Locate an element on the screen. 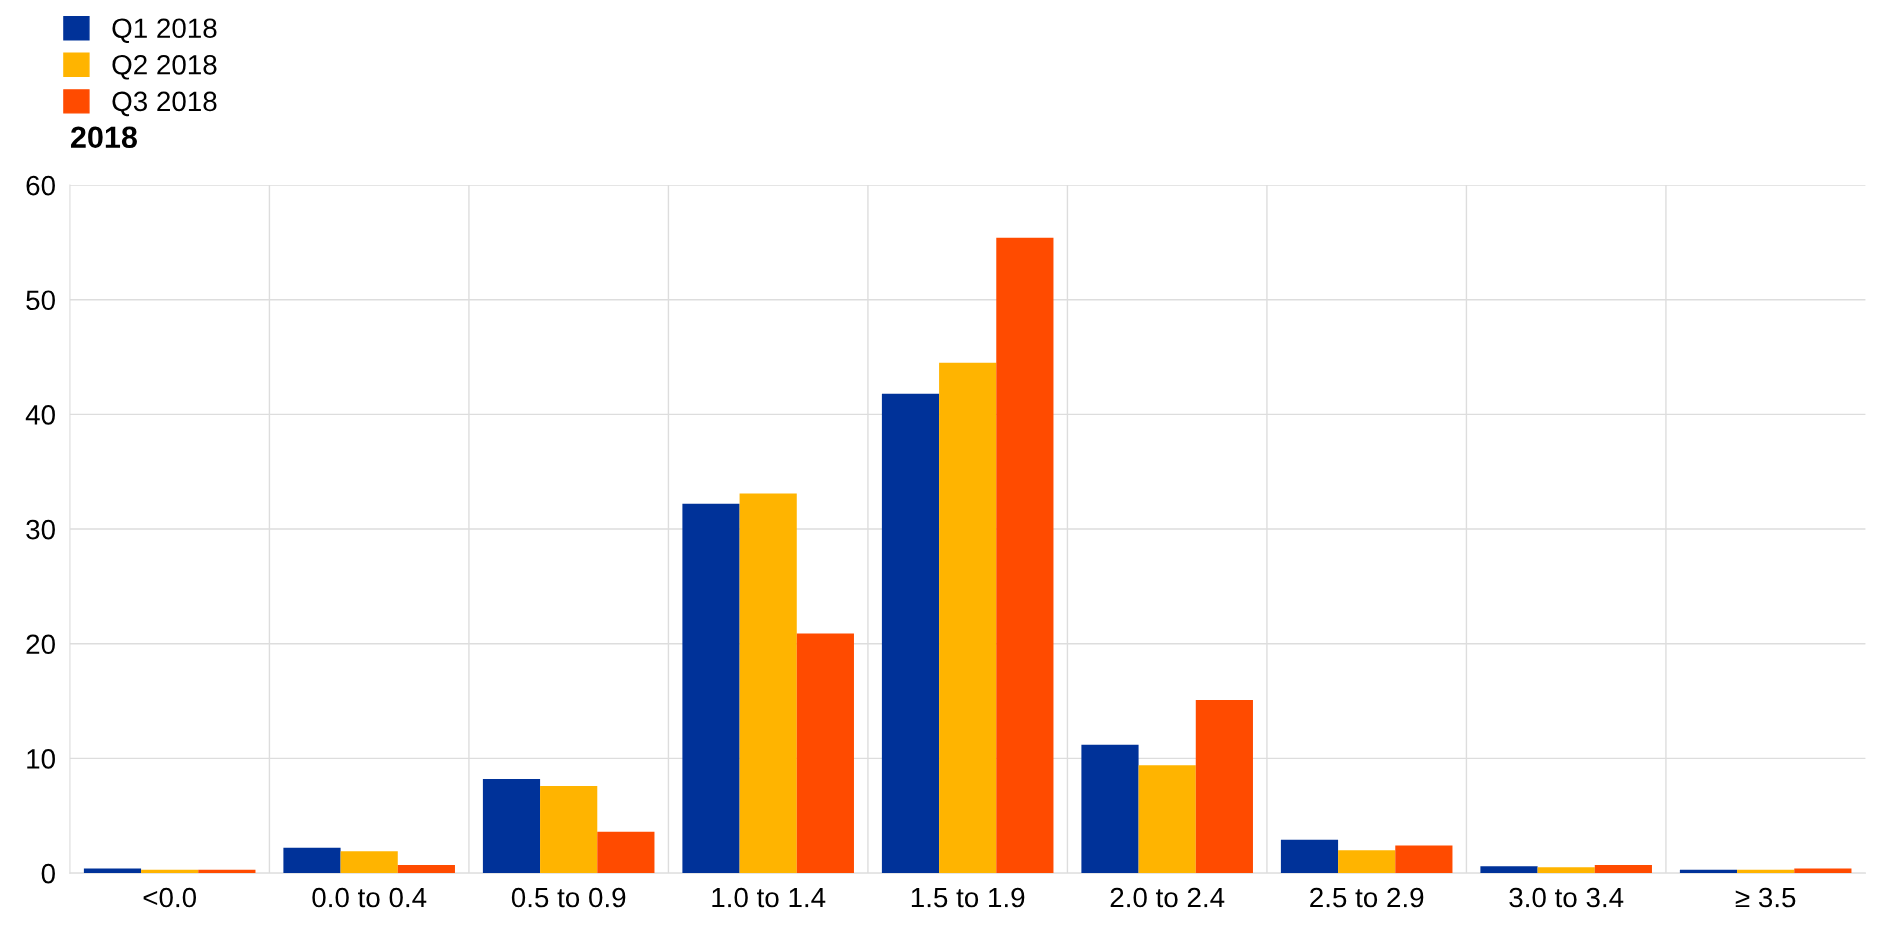 The width and height of the screenshot is (1890, 949). x-tick-label: ≥ 3.5 is located at coordinates (1765, 897).